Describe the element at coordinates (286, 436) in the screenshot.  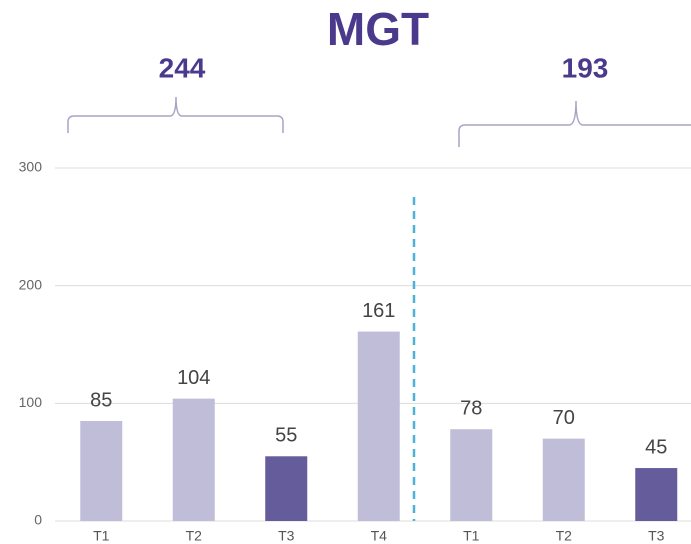
I see `value-label: 55` at that location.